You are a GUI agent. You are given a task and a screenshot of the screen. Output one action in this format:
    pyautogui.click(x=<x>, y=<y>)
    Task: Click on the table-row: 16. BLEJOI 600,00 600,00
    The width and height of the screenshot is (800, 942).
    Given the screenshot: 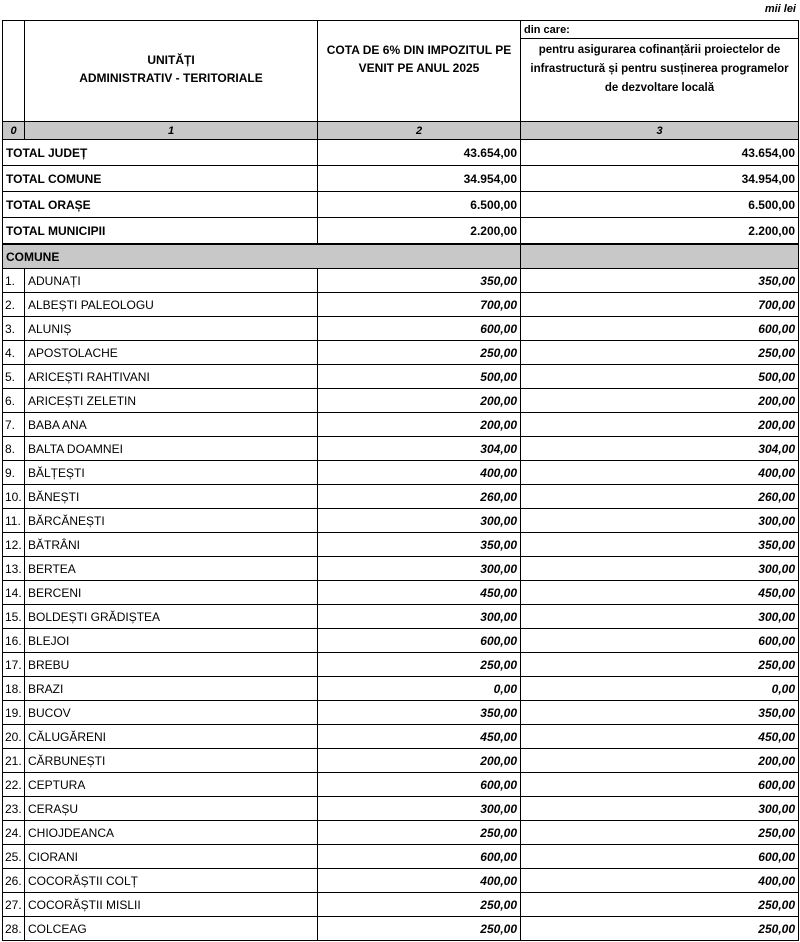 What is the action you would take?
    pyautogui.click(x=400, y=640)
    